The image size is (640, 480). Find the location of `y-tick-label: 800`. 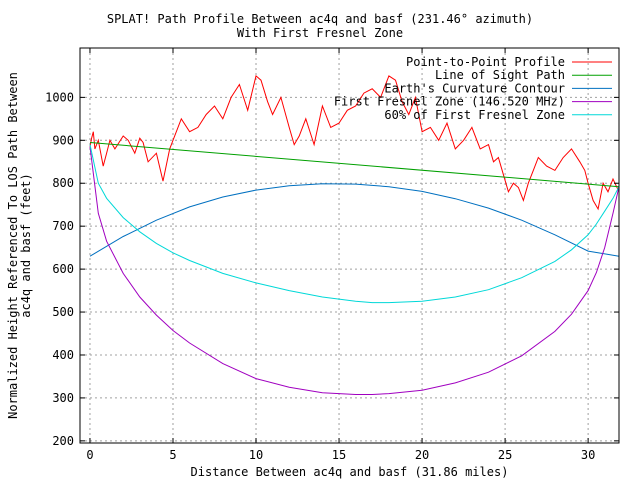

y-tick-label: 800 is located at coordinates (63, 183).